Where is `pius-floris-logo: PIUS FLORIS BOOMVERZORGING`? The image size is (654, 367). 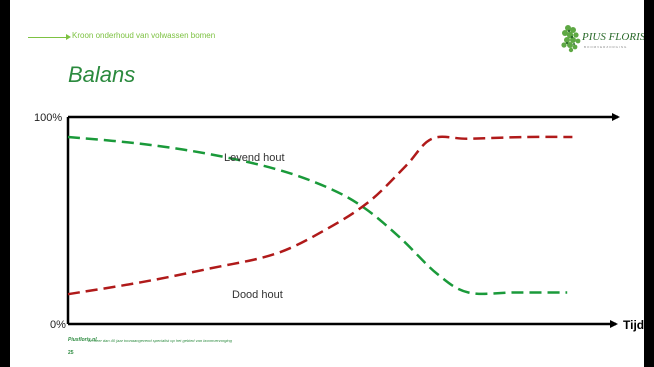
pius-floris-logo: PIUS FLORIS BOOMVERZORGING is located at coordinates (601, 39).